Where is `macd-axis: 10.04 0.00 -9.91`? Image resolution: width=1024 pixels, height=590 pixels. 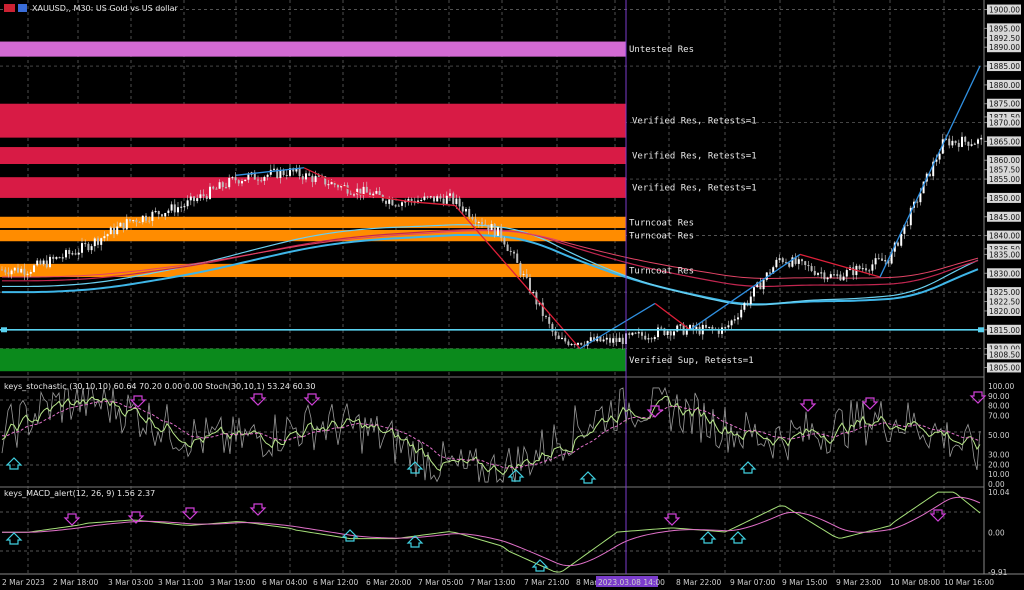
macd-axis: 10.04 0.00 -9.91 is located at coordinates (999, 532).